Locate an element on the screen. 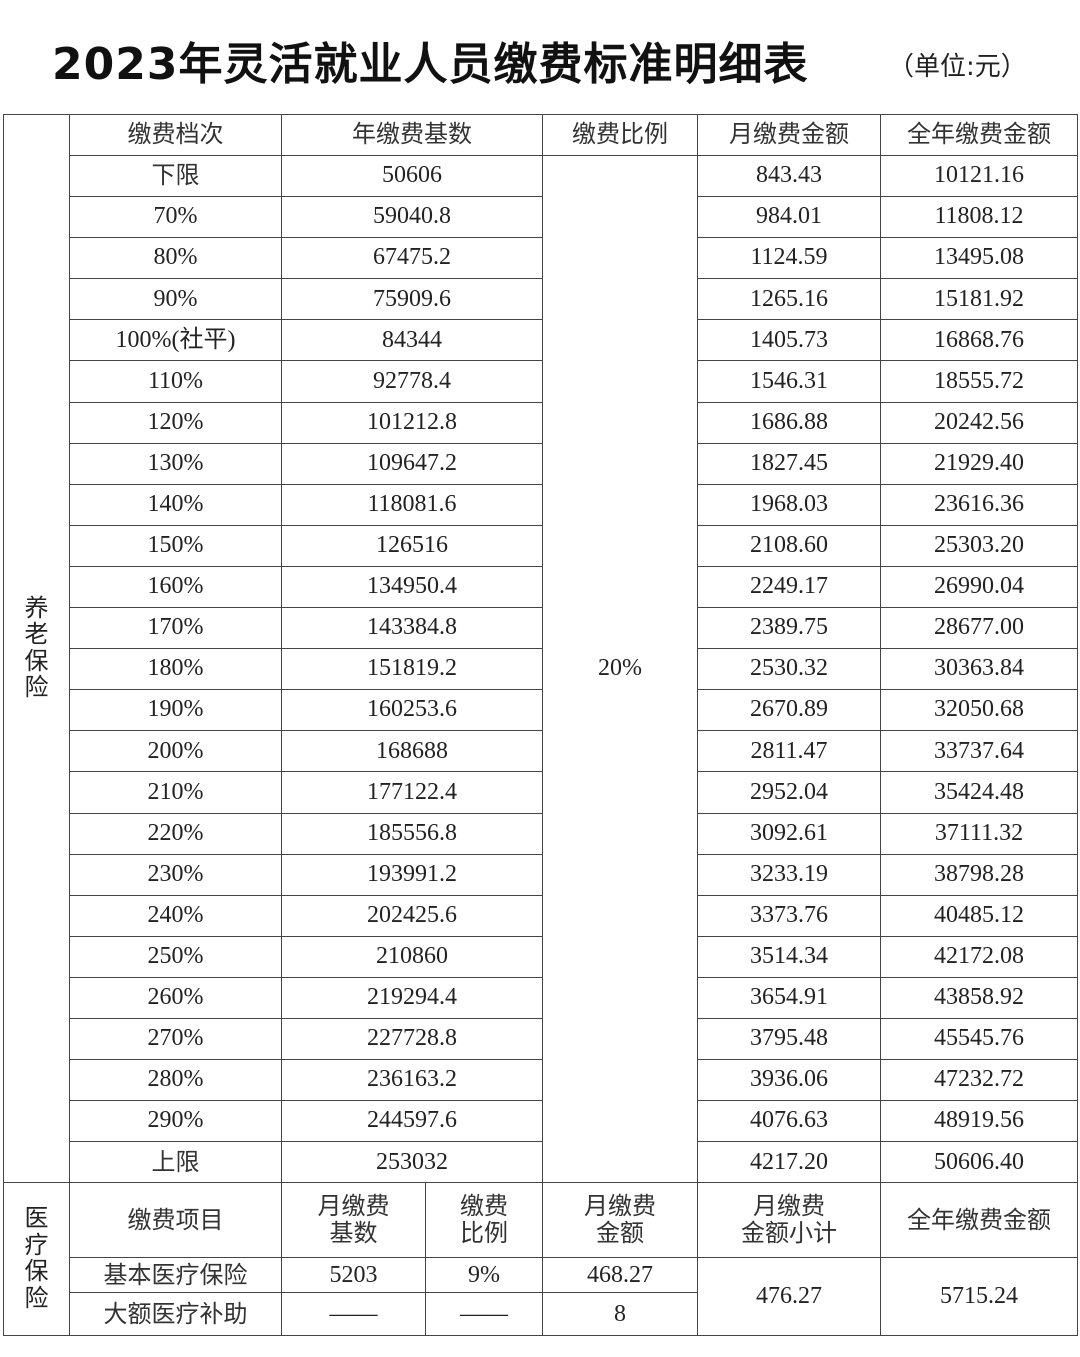  monthly-amount-cell: 3373.76 is located at coordinates (789, 915).